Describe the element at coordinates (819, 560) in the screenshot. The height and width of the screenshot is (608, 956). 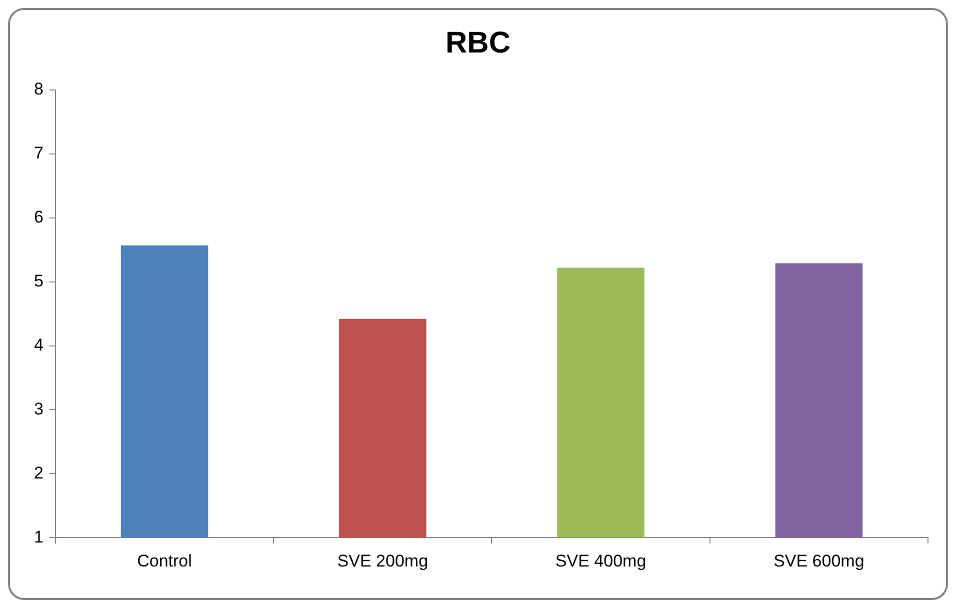
I see `x-tick-label: SVE 600mg` at that location.